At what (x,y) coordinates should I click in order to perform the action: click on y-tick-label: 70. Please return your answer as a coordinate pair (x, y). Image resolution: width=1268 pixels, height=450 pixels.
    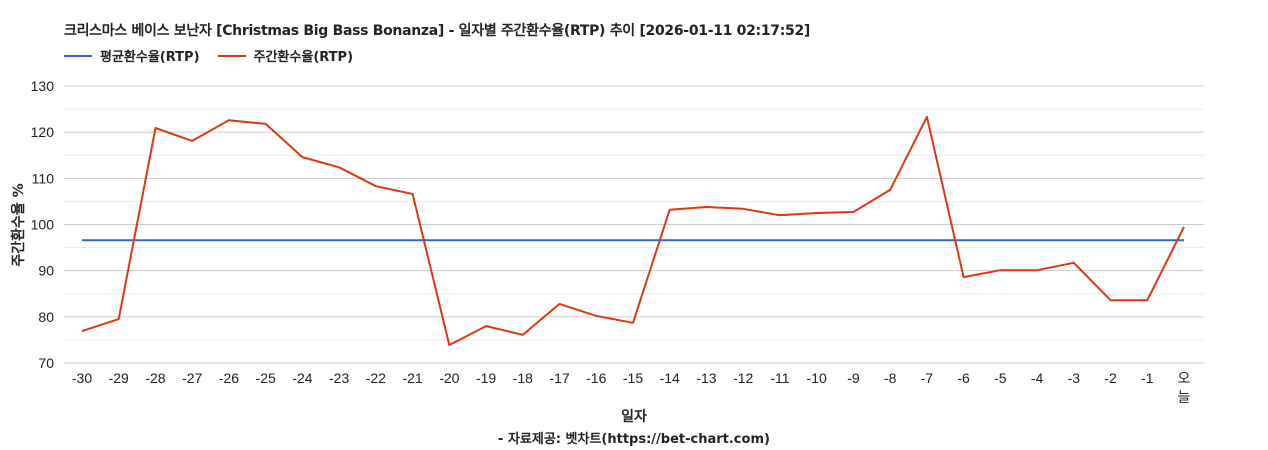
    Looking at the image, I should click on (46, 363).